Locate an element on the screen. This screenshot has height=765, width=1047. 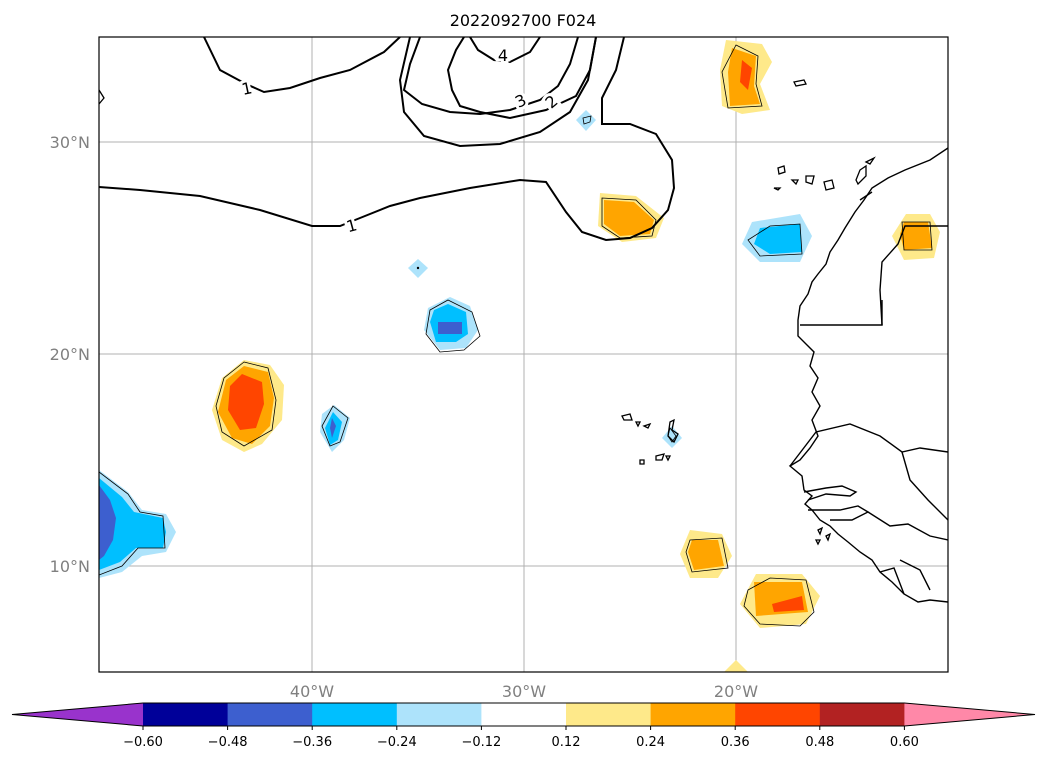
contour-lines is located at coordinates (387, 139).